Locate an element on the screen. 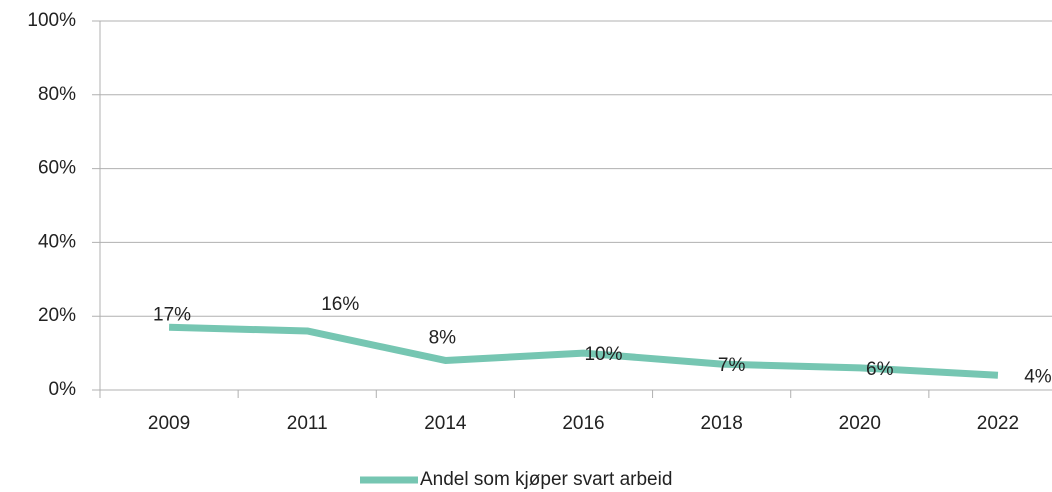 The height and width of the screenshot is (492, 1052). series-line is located at coordinates (583, 351).